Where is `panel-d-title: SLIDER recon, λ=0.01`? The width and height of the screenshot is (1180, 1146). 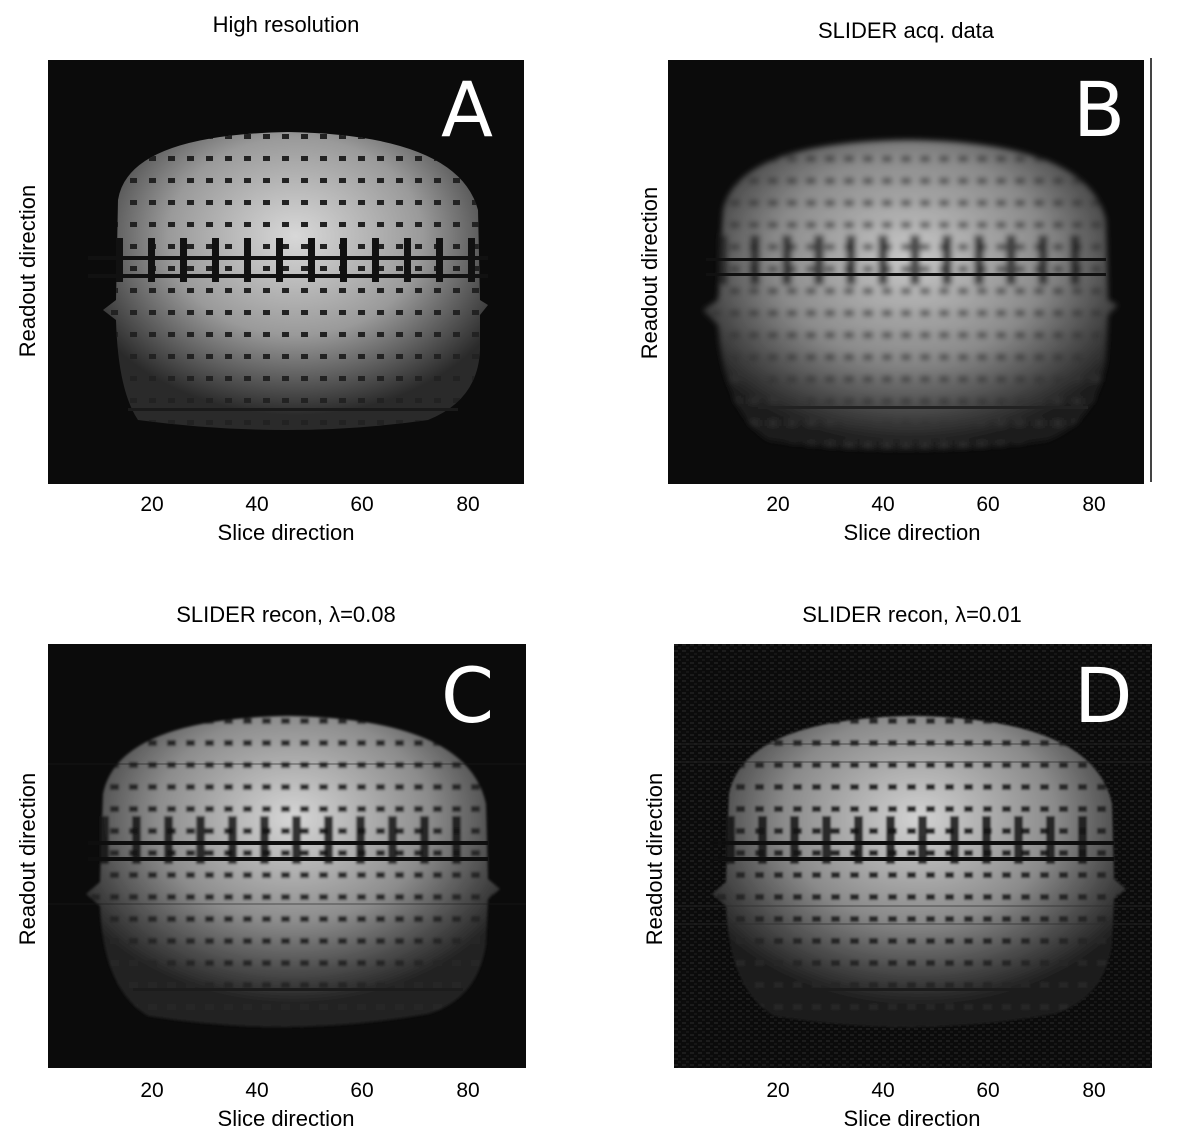 panel-d-title: SLIDER recon, λ=0.01 is located at coordinates (912, 614).